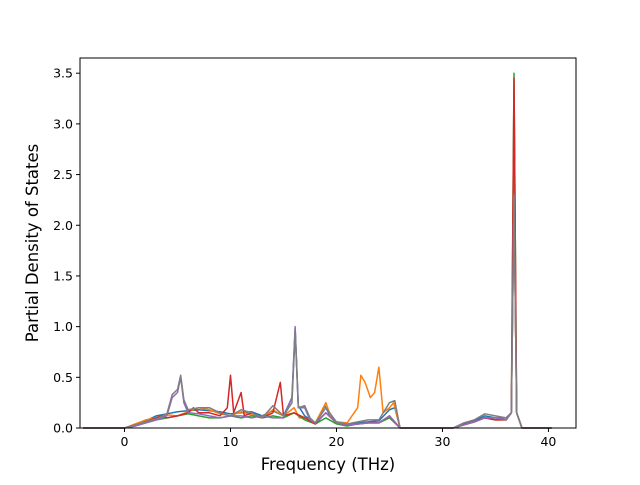  I want to click on y-tick-label: 2.5, so click(63, 174).